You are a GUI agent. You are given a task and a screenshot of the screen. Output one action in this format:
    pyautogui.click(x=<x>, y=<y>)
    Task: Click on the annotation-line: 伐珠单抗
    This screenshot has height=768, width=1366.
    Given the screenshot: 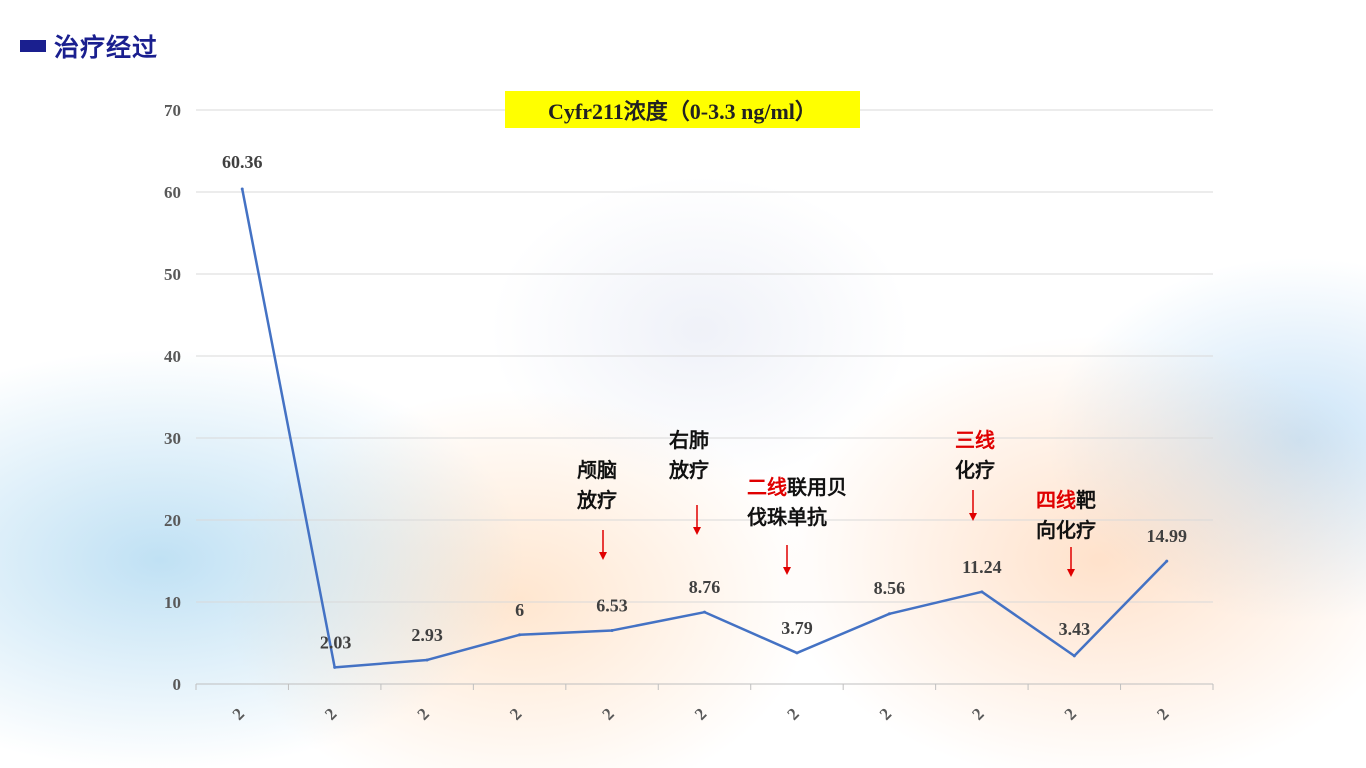 What is the action you would take?
    pyautogui.click(x=797, y=517)
    